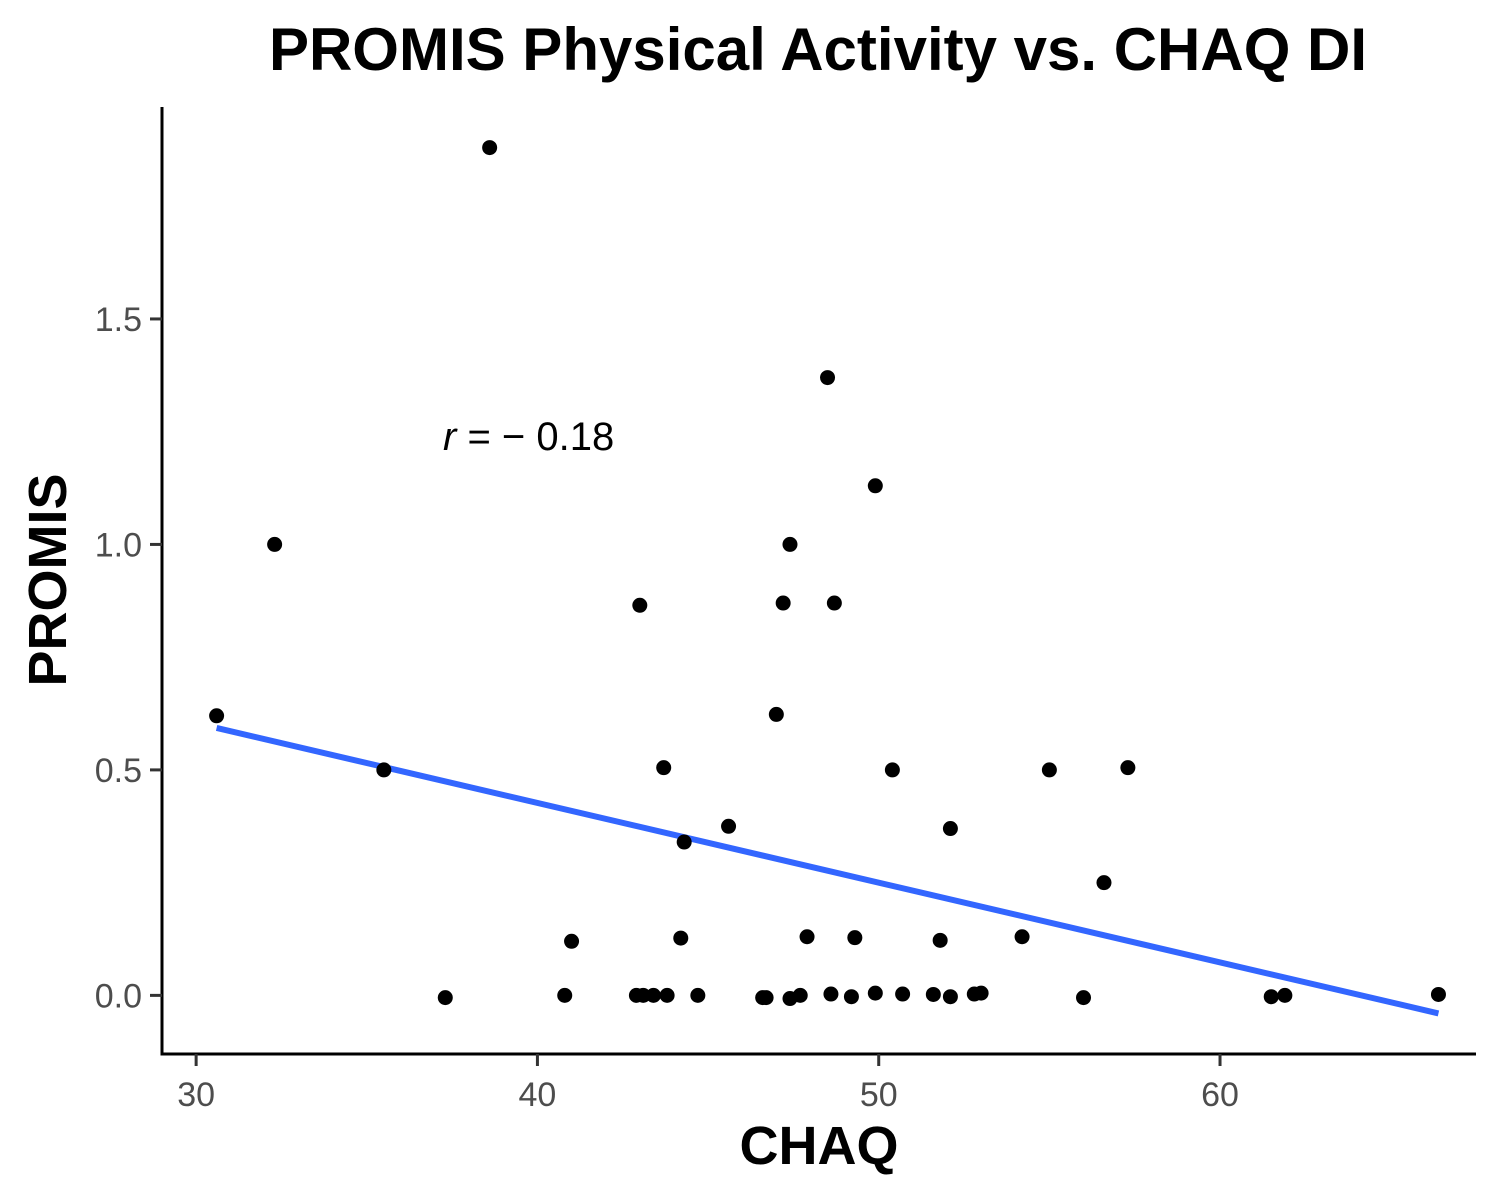  I want to click on y-axis-title: PROMIS, so click(48, 579).